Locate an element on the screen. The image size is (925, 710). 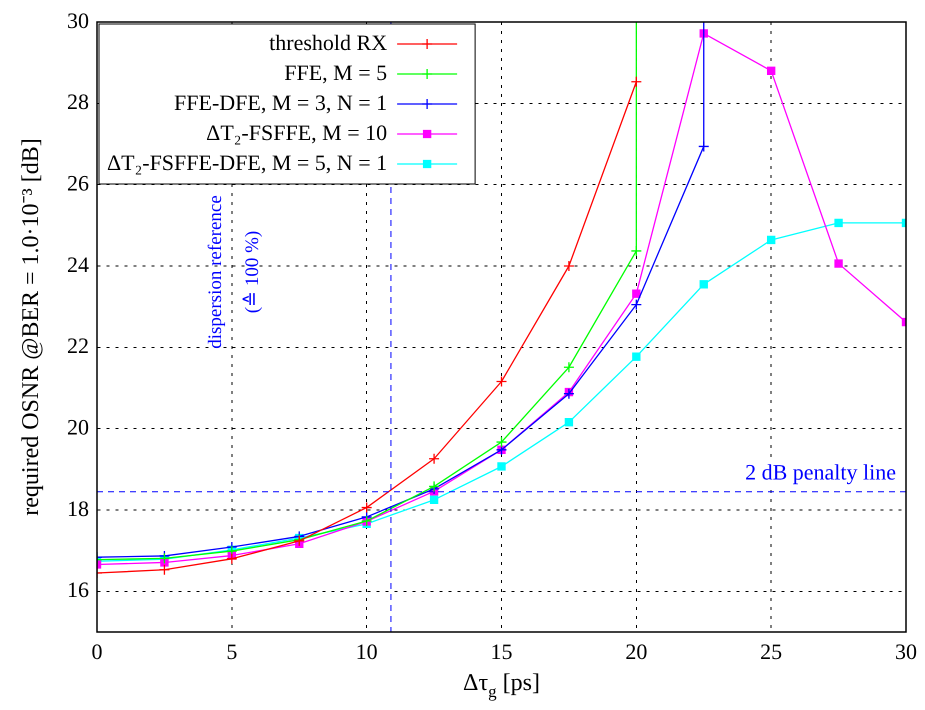
y-tick-label: 16 is located at coordinates (78, 589).